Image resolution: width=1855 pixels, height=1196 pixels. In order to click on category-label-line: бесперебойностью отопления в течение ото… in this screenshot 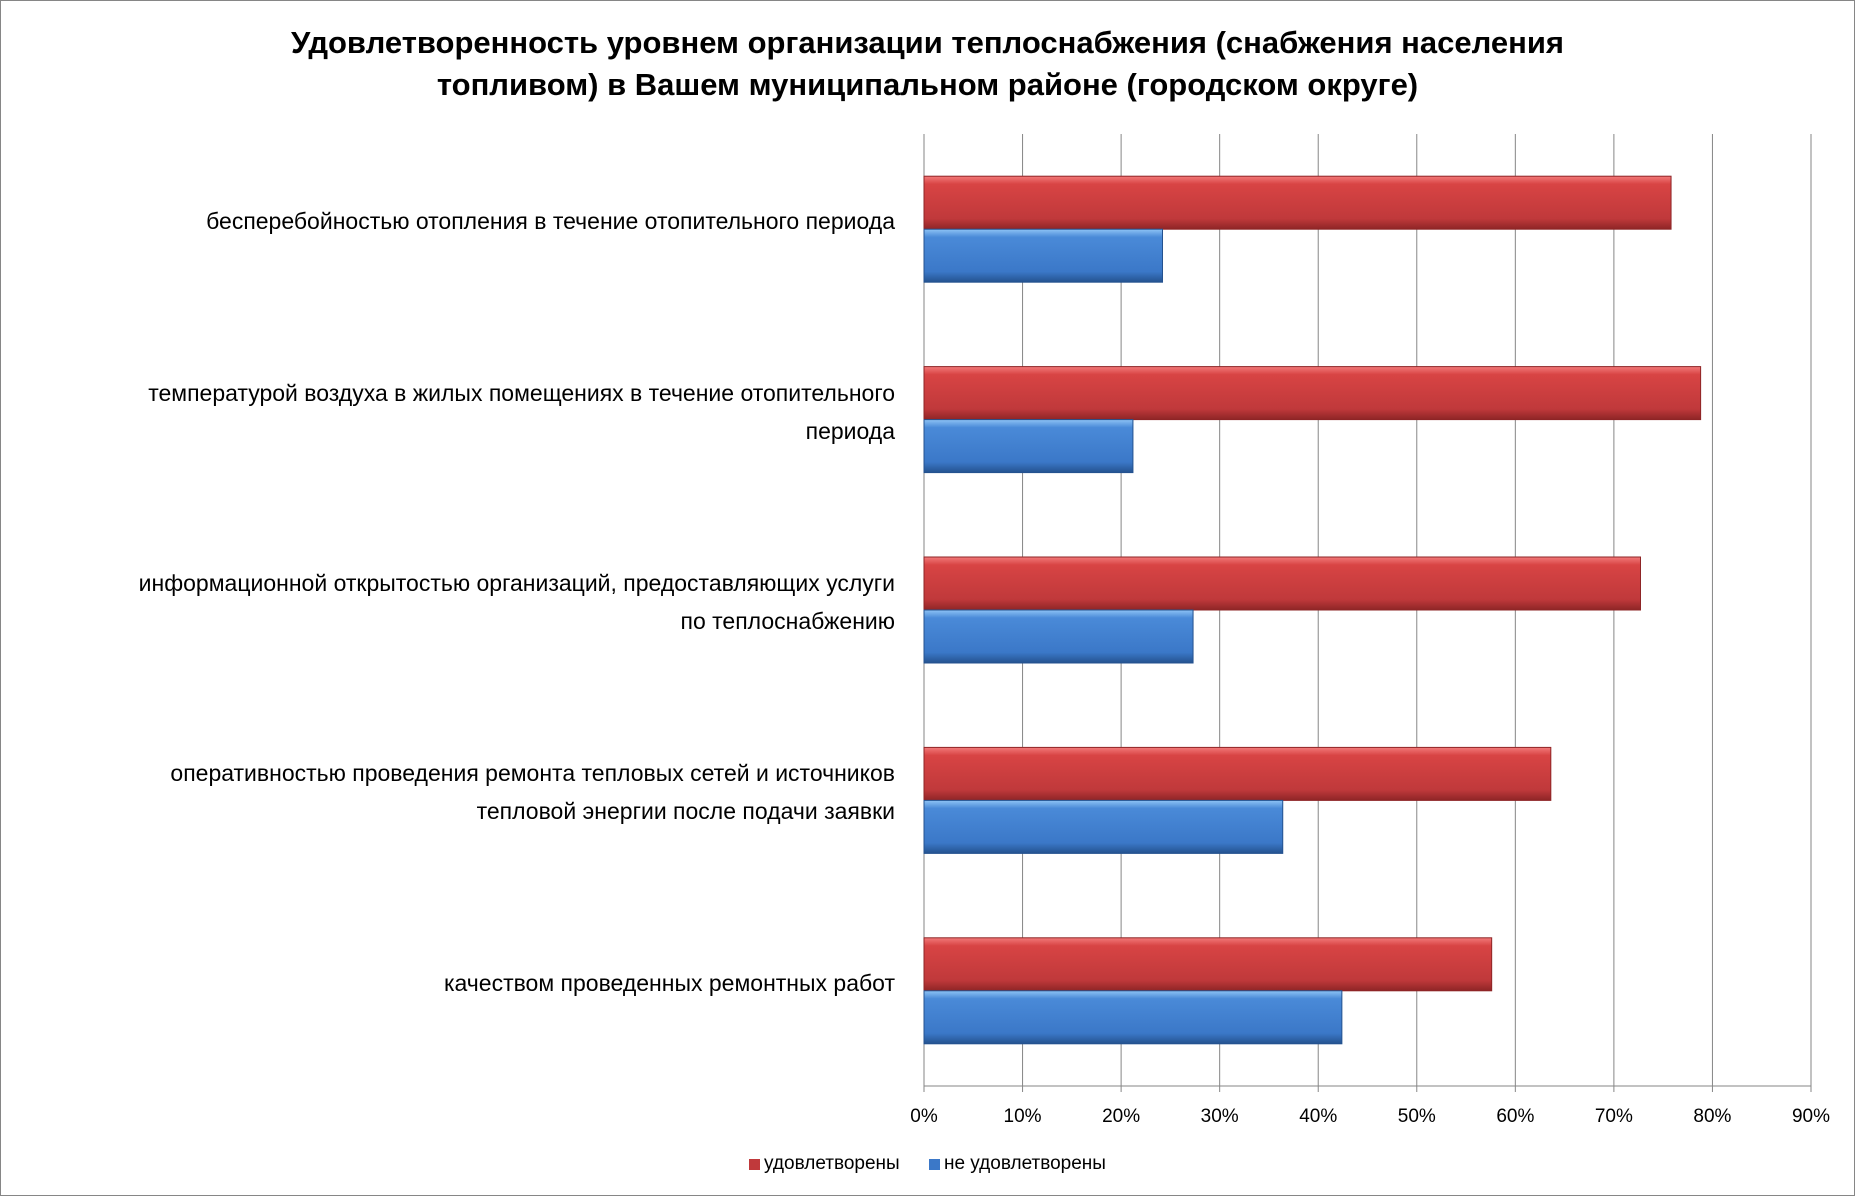, I will do `click(550, 221)`.